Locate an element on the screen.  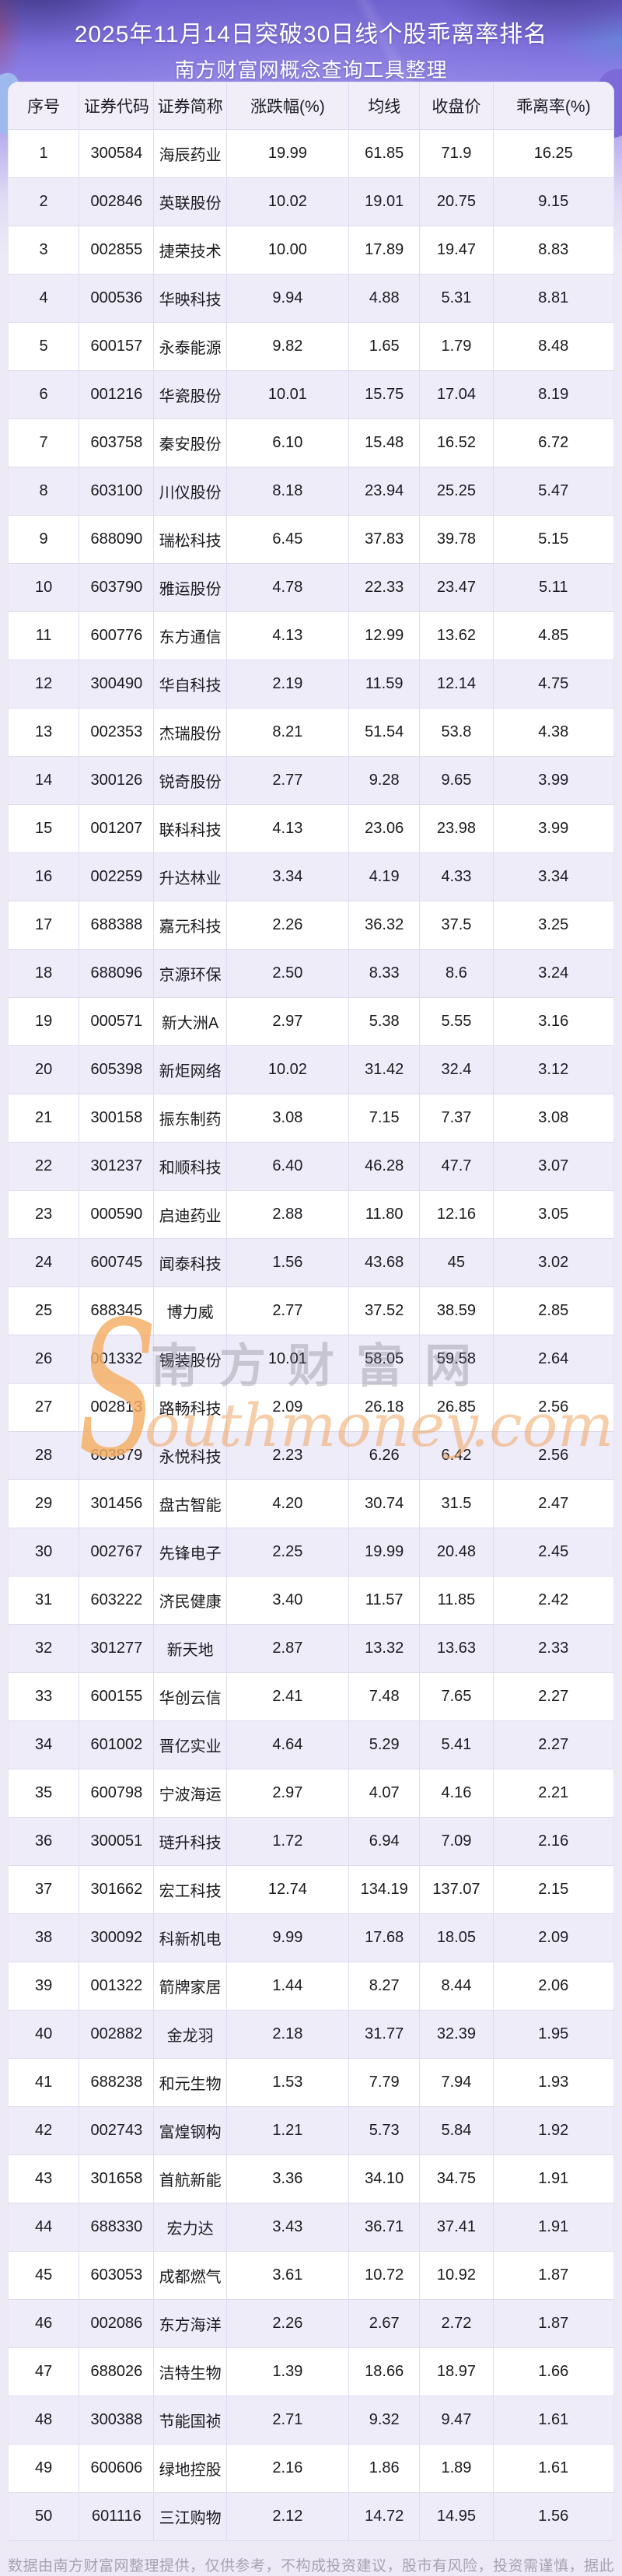
col-bias: 5.11 is located at coordinates (553, 588).